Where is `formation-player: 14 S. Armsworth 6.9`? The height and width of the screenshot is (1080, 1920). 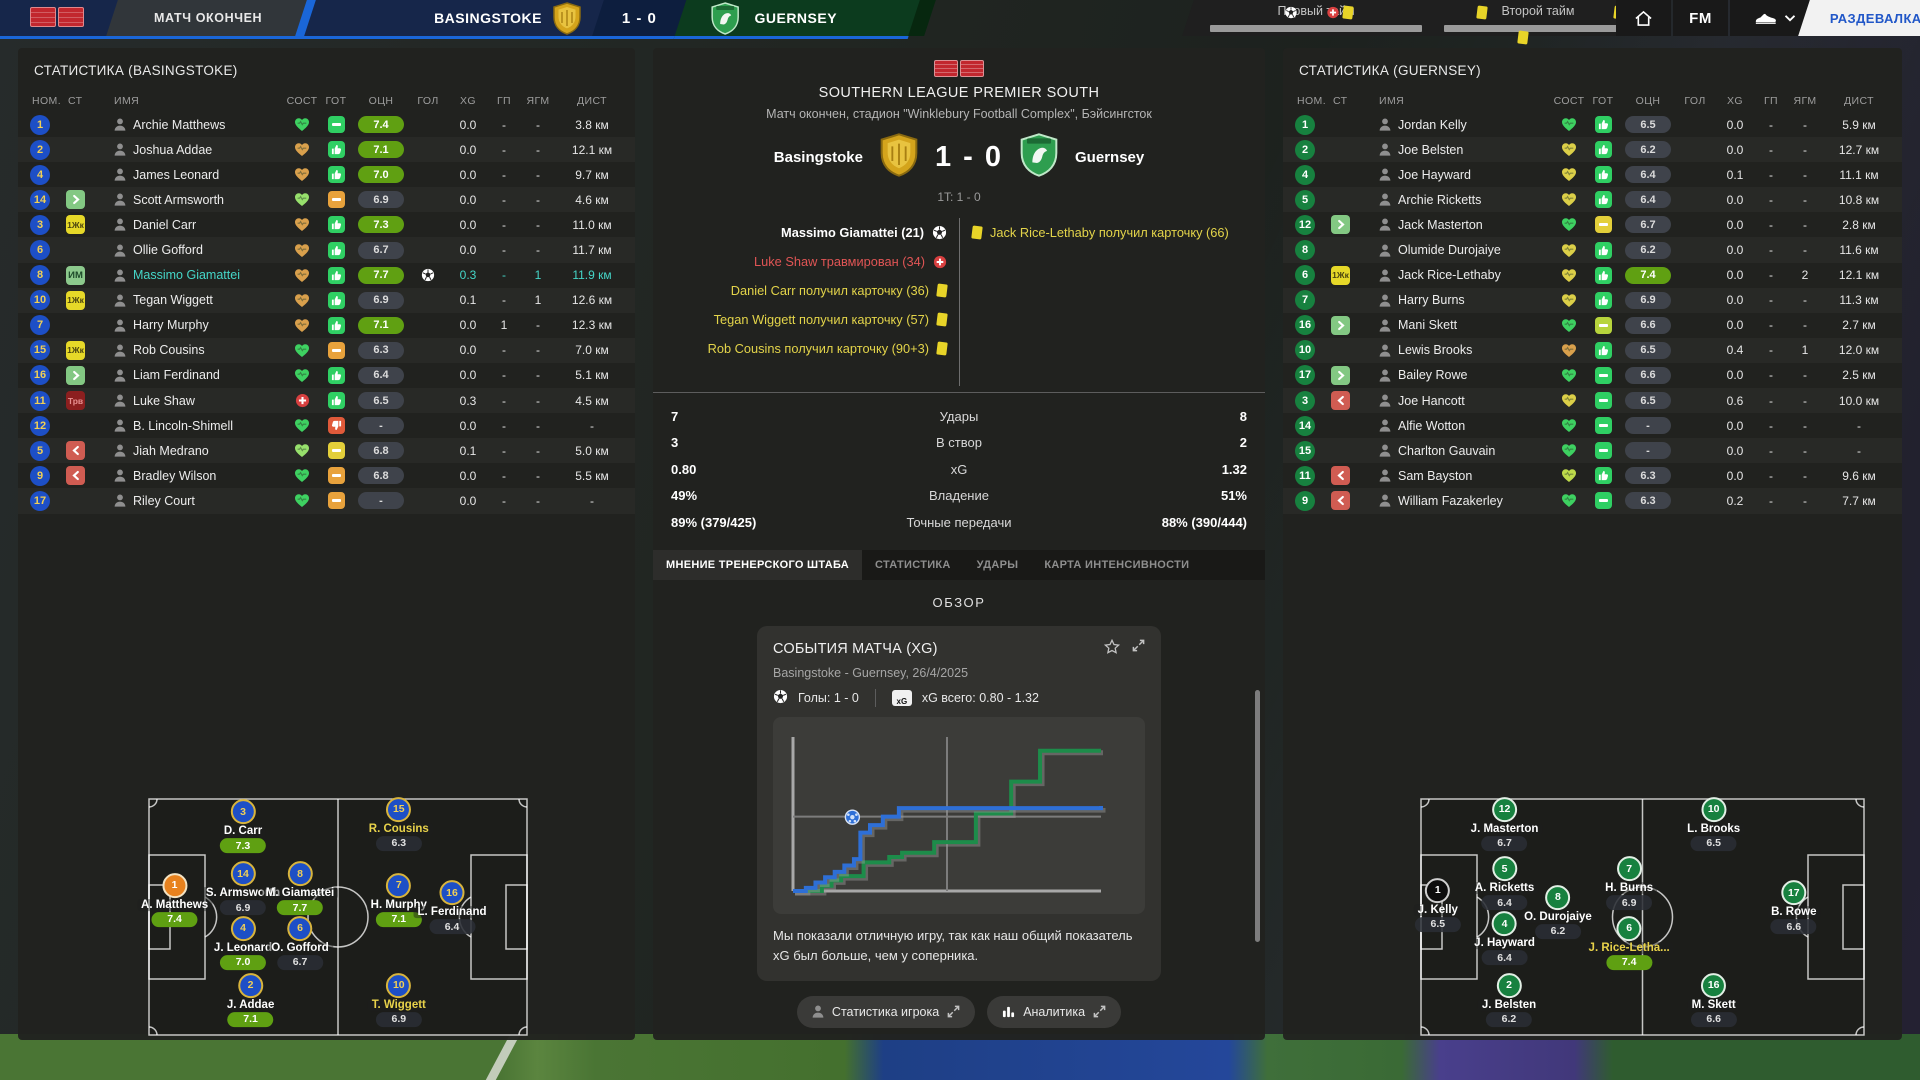 formation-player: 14 S. Armsworth 6.9 is located at coordinates (243, 888).